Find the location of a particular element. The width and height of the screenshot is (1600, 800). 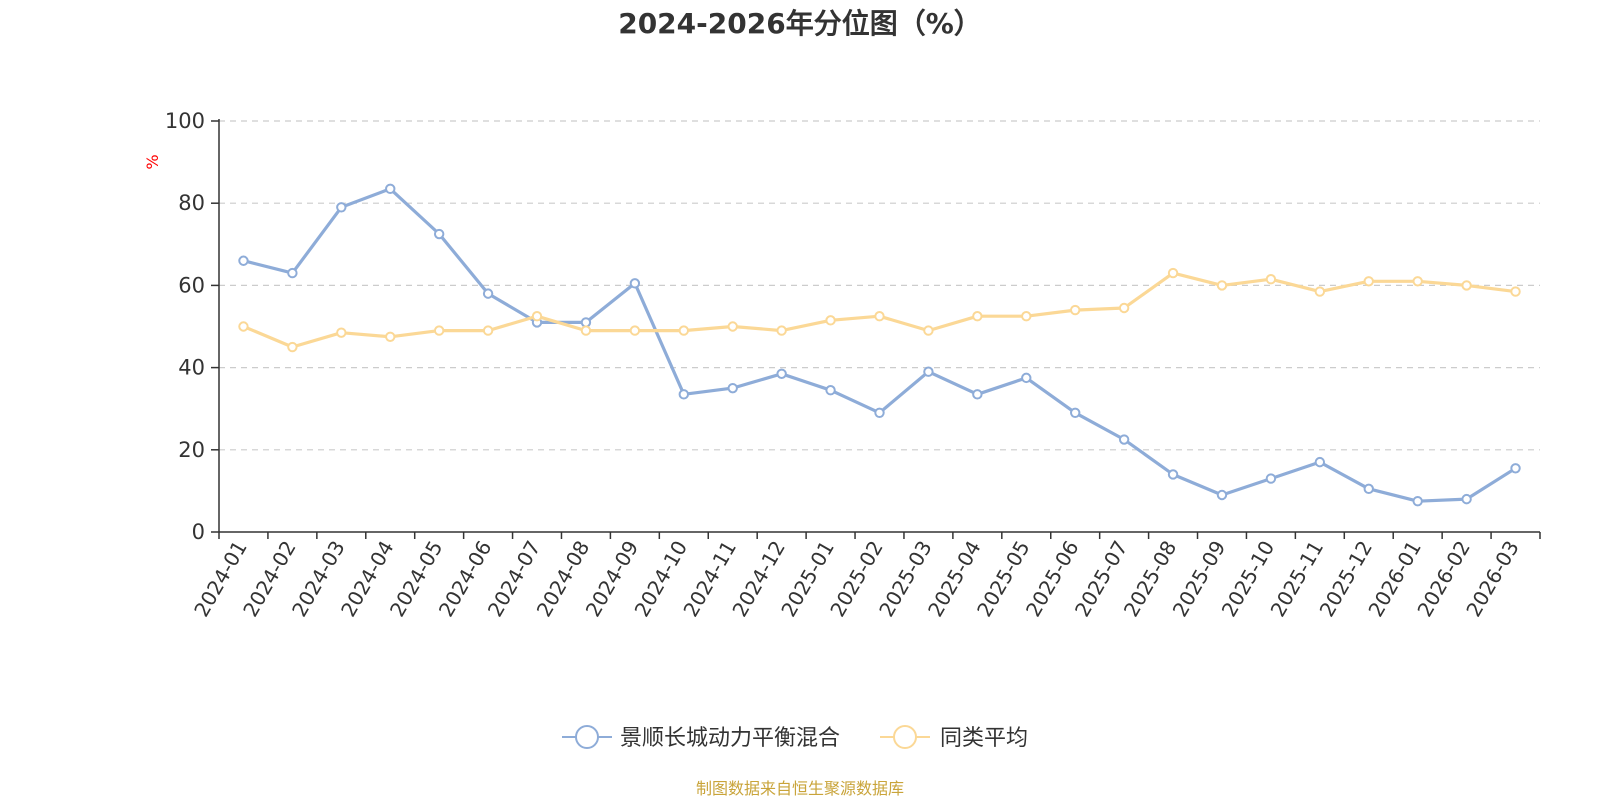

y-tick-label-60: 60 is located at coordinates (191, 285).